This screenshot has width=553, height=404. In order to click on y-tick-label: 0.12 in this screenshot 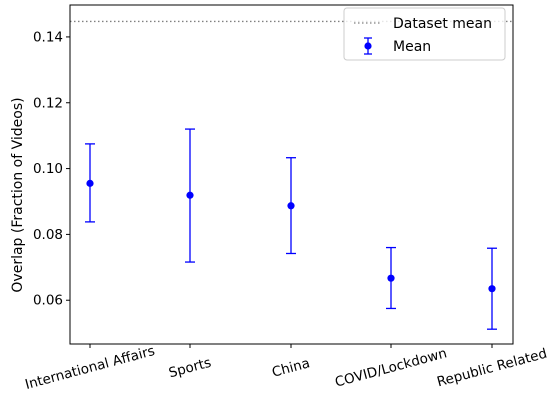, I will do `click(48, 103)`.